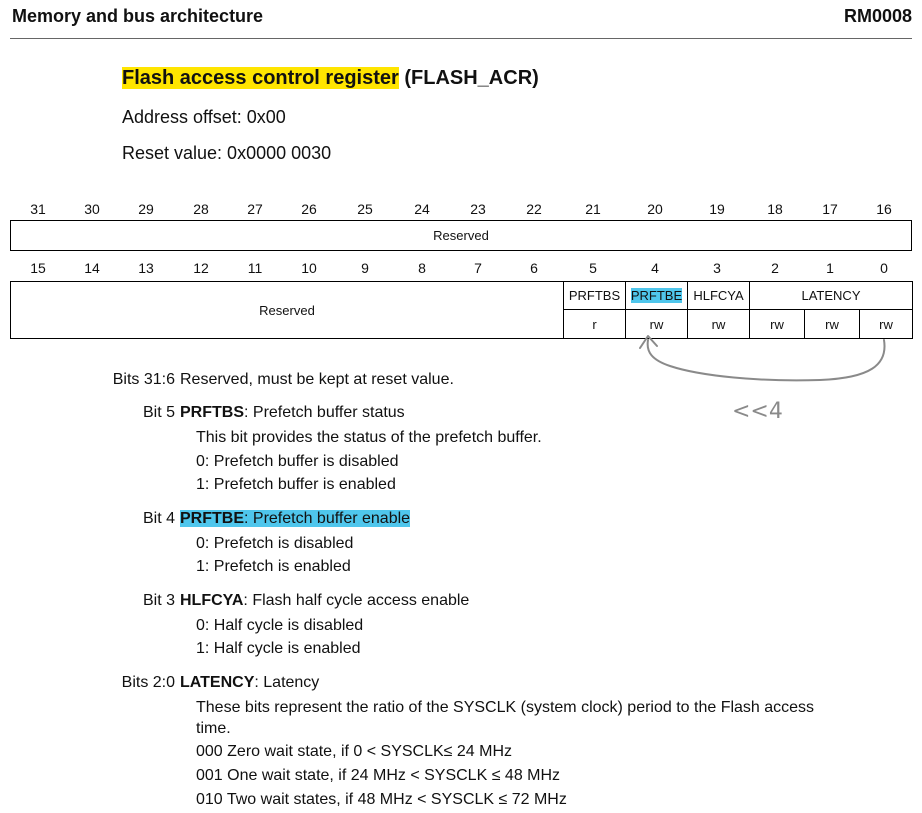 The image size is (922, 813). Describe the element at coordinates (718, 295) in the screenshot. I see `field-hlfcya: HLFCYA` at that location.